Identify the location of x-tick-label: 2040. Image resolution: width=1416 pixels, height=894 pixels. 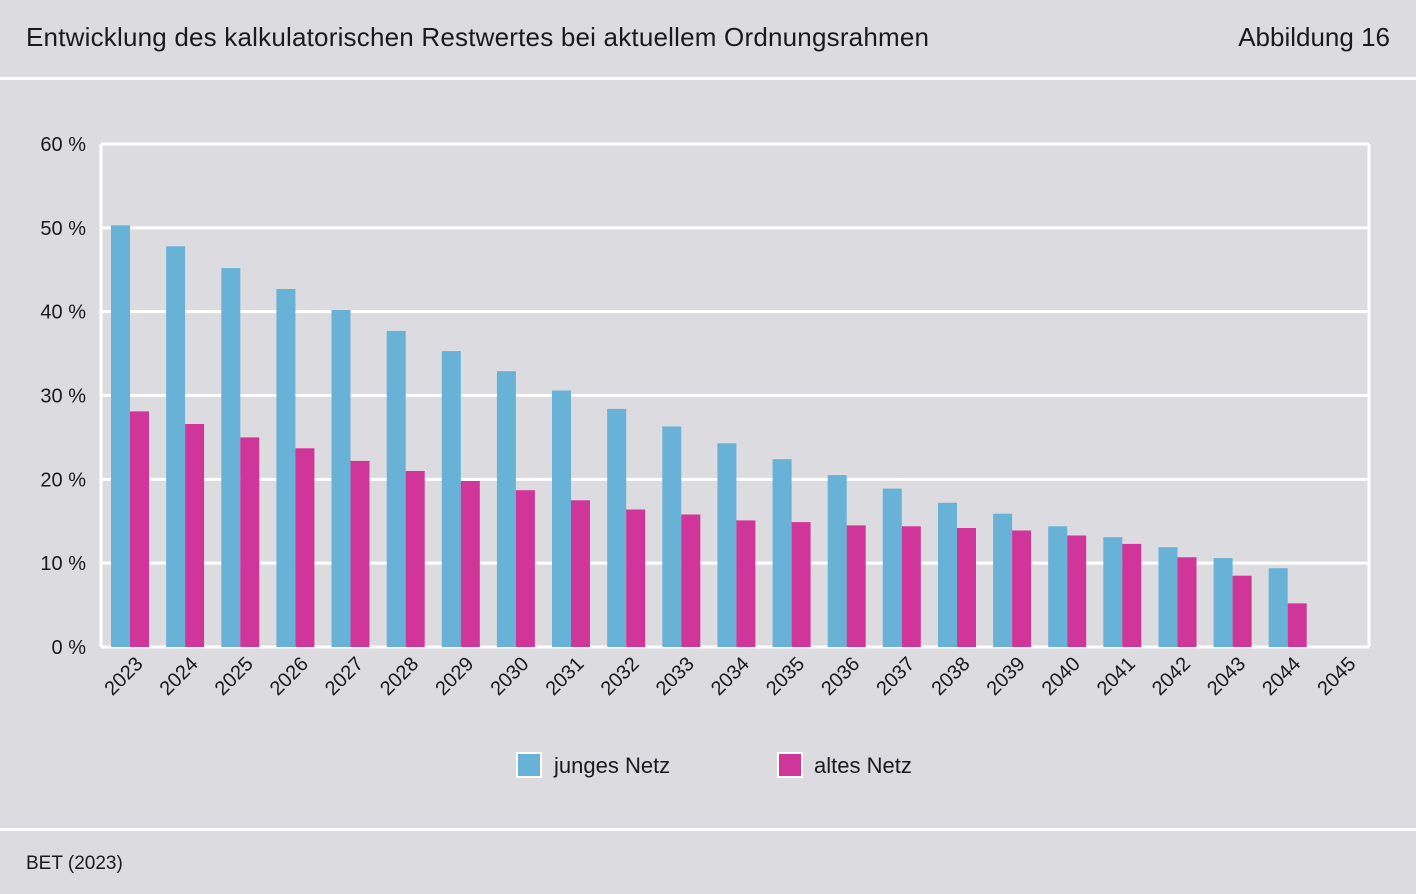
(1061, 676).